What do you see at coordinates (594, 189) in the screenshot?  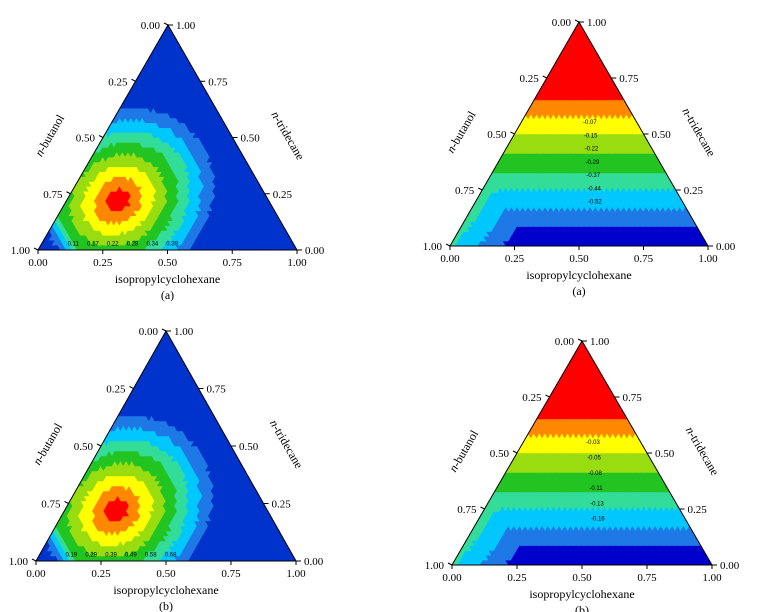 I see `contour-label: -0.44` at bounding box center [594, 189].